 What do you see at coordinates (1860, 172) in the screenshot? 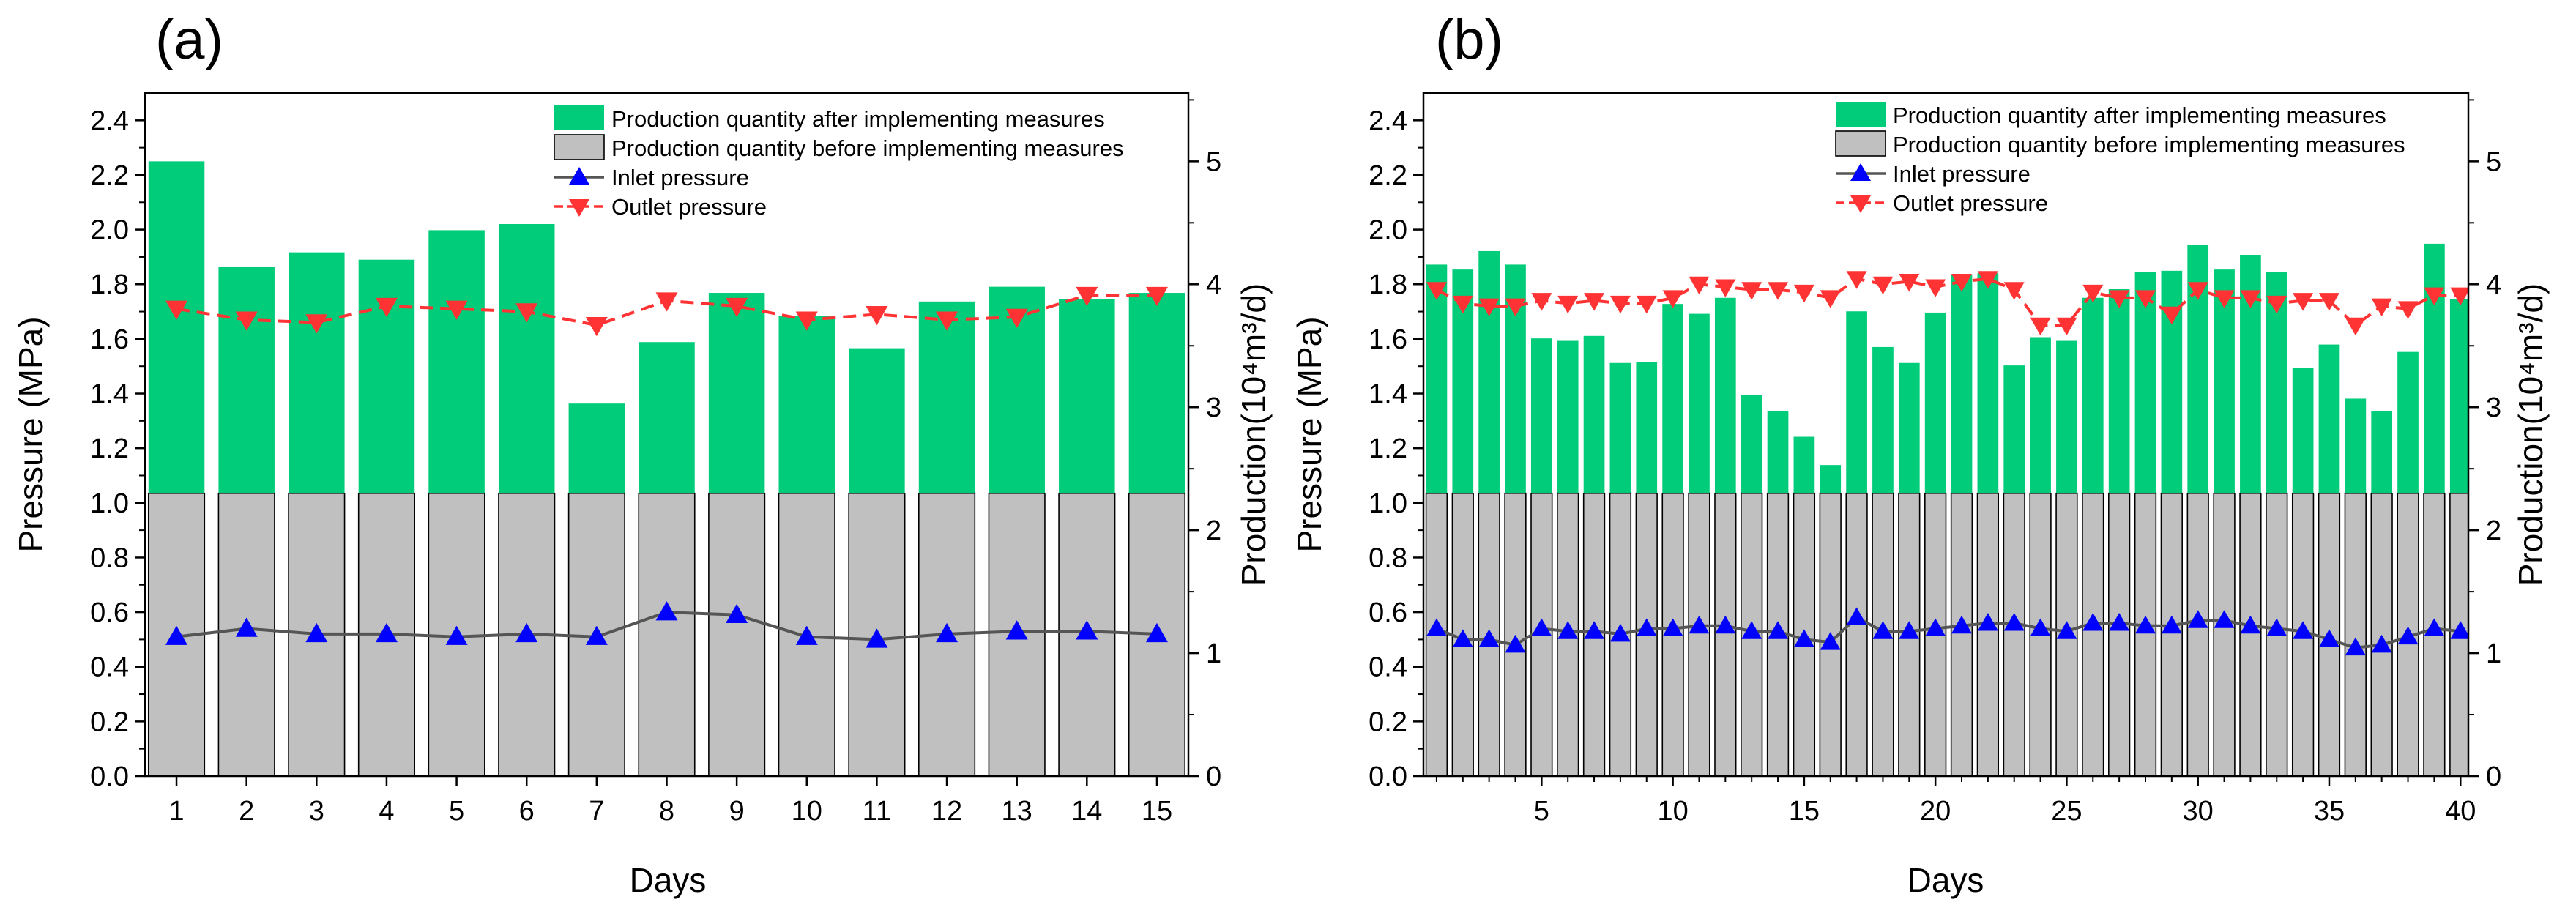
I see `legend-marker-inlet` at bounding box center [1860, 172].